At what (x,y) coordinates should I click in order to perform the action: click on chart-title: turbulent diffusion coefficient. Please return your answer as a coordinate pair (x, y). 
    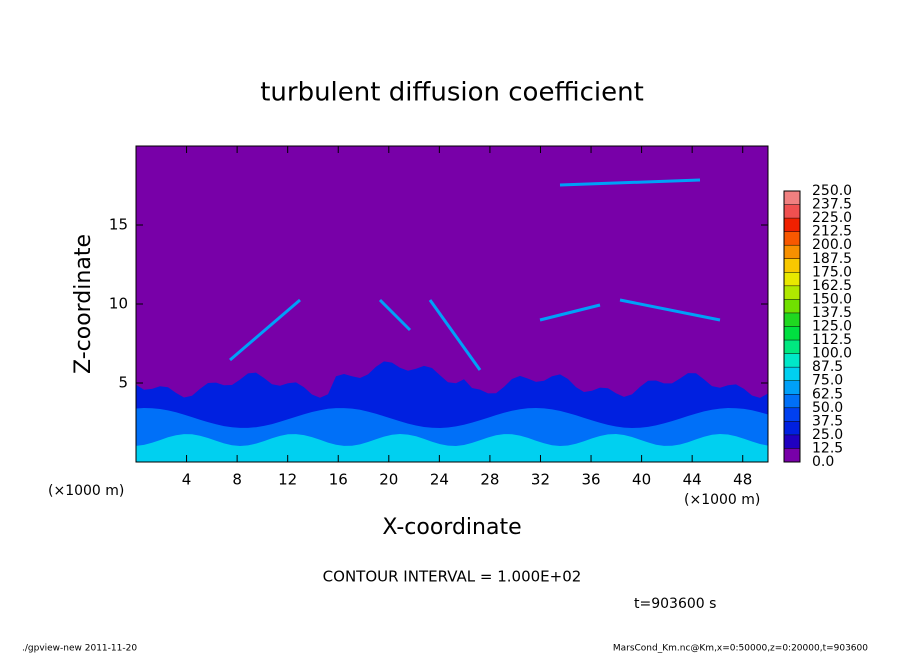
    Looking at the image, I should click on (452, 93).